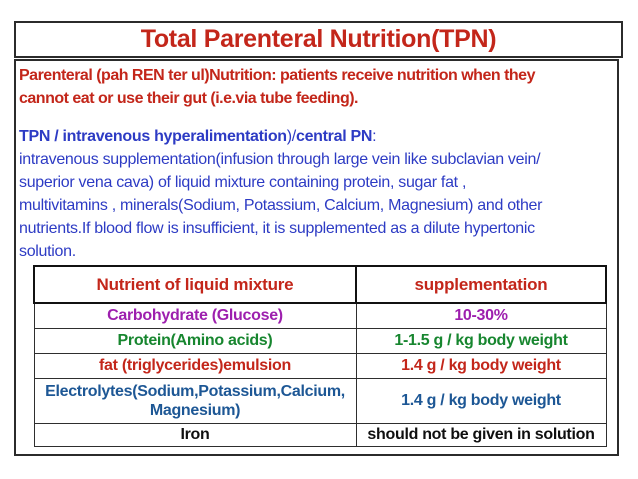 Image resolution: width=638 pixels, height=479 pixels. I want to click on tpn-heading-segment: :, so click(374, 136).